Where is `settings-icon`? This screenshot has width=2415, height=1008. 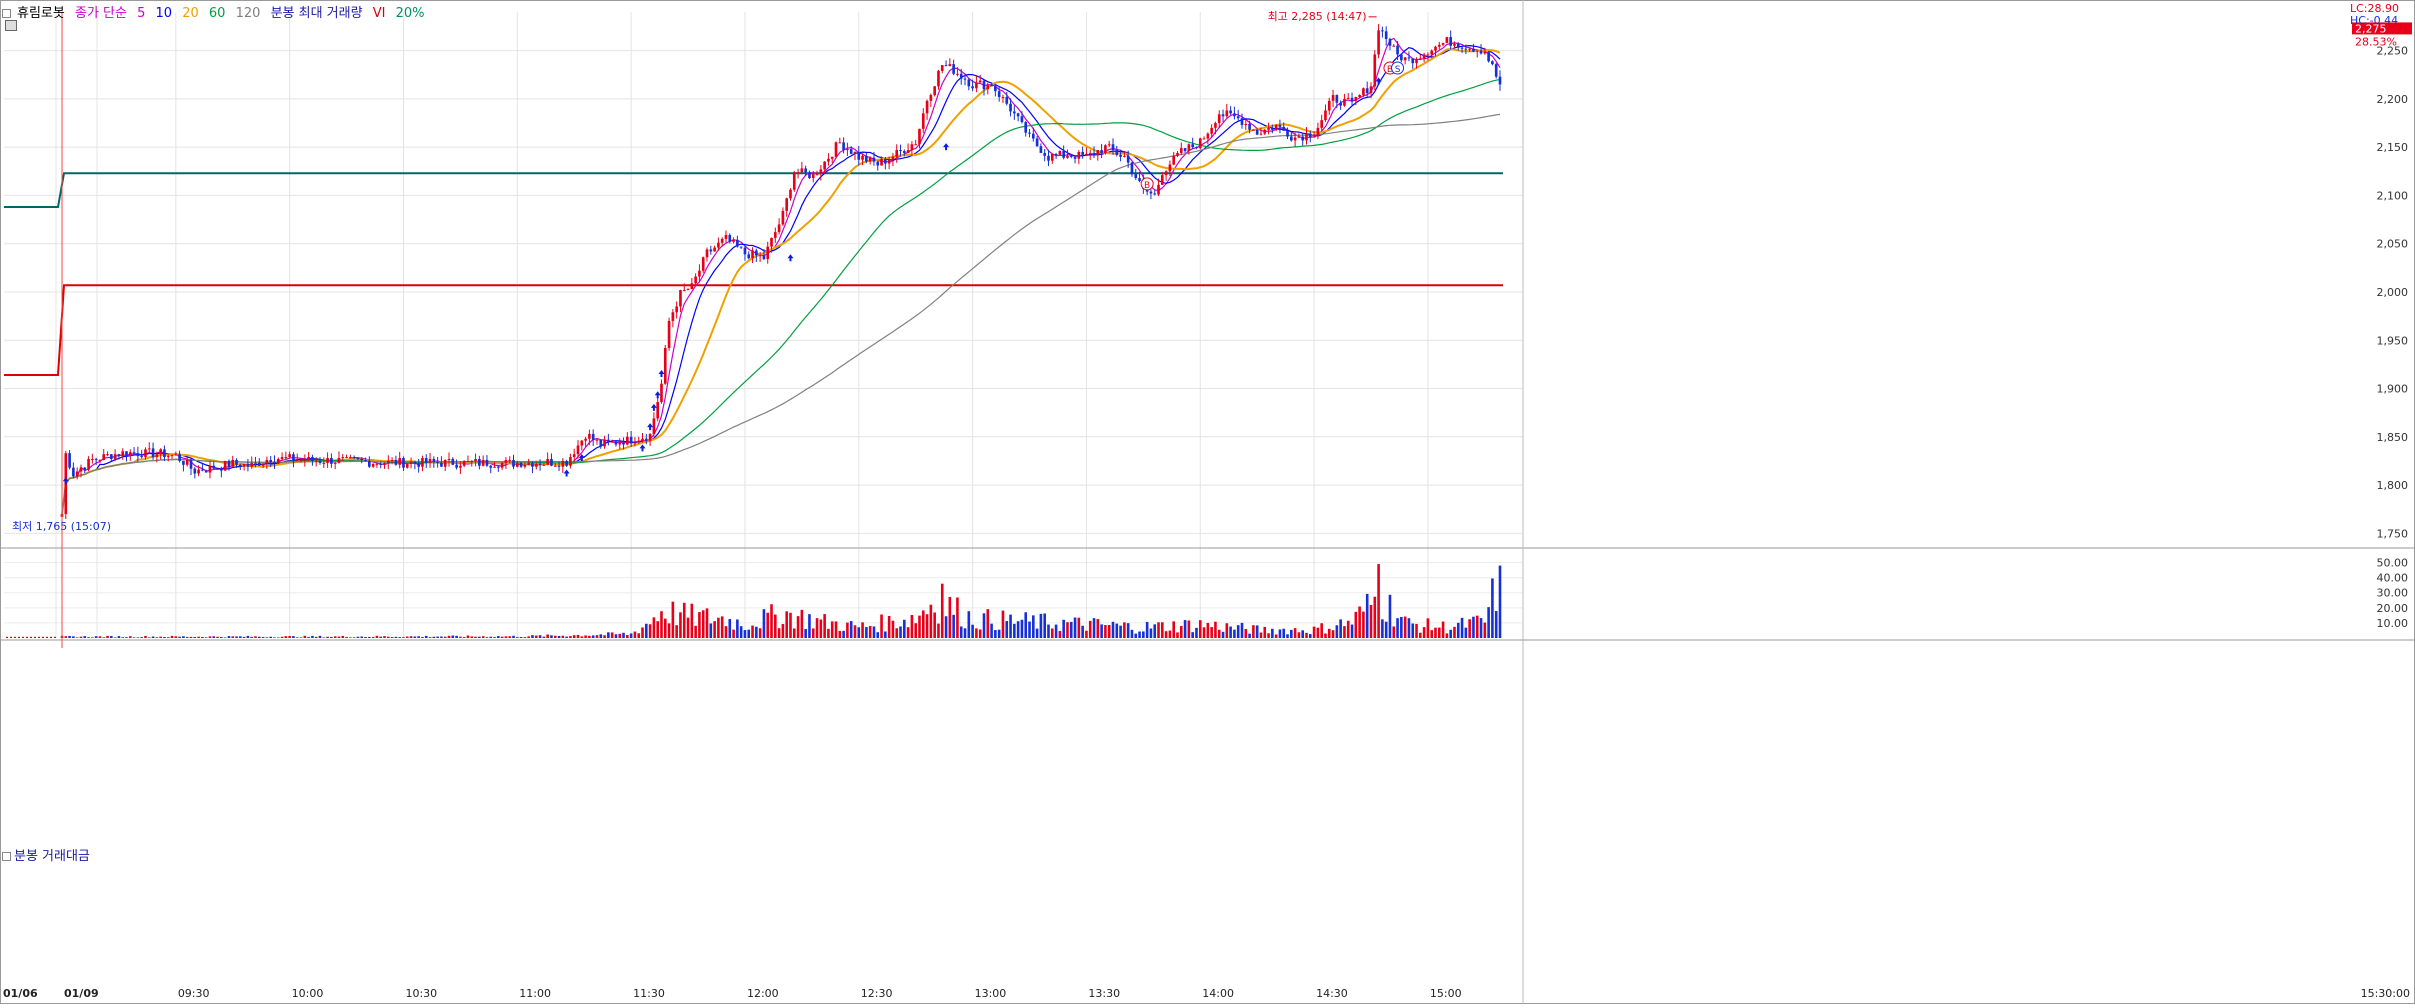
settings-icon is located at coordinates (11, 25).